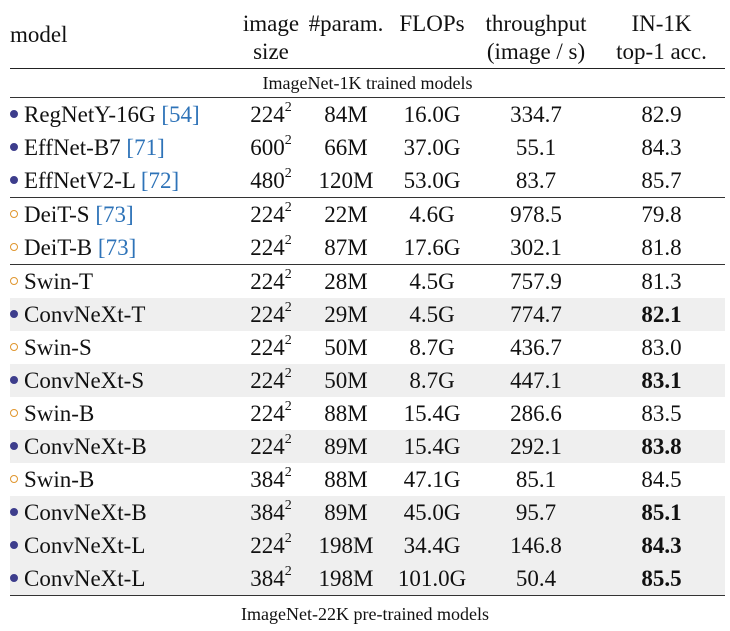 The image size is (730, 631). What do you see at coordinates (80, 180) in the screenshot?
I see `model-name: EffNetV2-L` at bounding box center [80, 180].